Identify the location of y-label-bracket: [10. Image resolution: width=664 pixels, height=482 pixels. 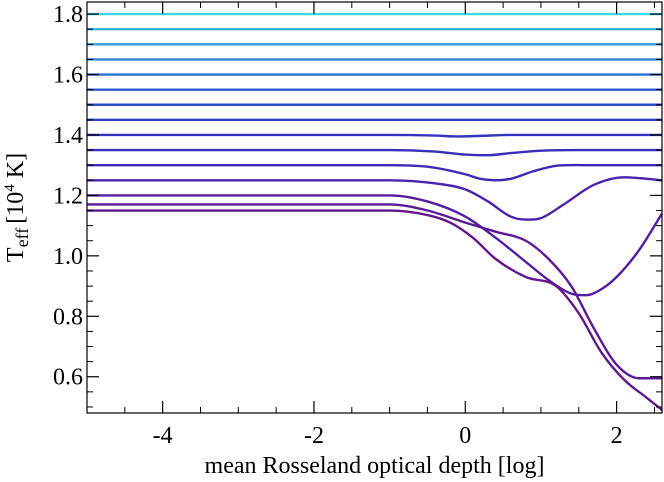
(16, 208).